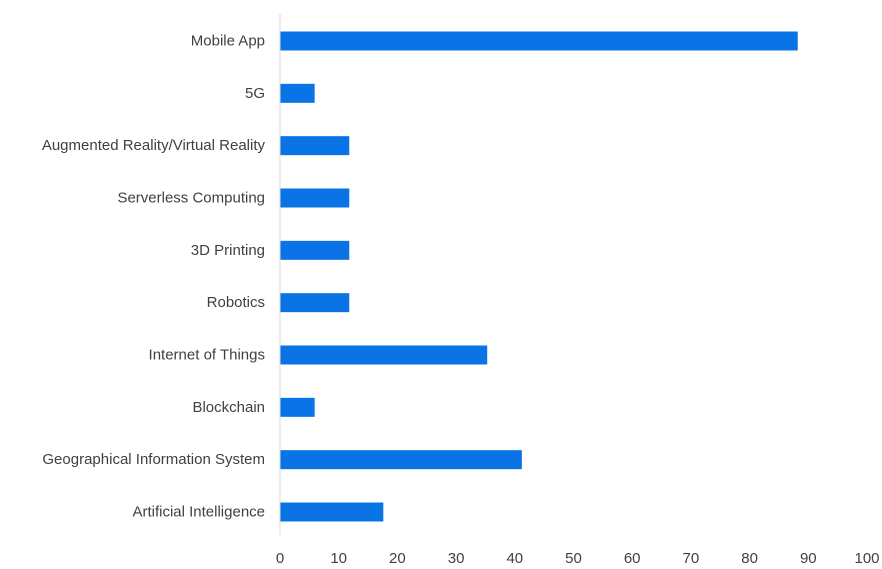 This screenshot has height=569, width=882. Describe the element at coordinates (315, 250) in the screenshot. I see `bar-3d-printing` at that location.